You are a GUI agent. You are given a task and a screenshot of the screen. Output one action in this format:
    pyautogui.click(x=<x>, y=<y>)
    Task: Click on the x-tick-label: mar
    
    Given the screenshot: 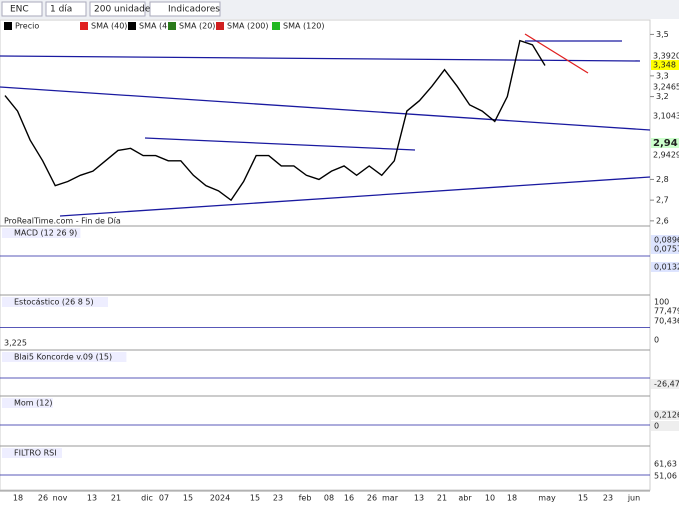 What is the action you would take?
    pyautogui.click(x=390, y=498)
    